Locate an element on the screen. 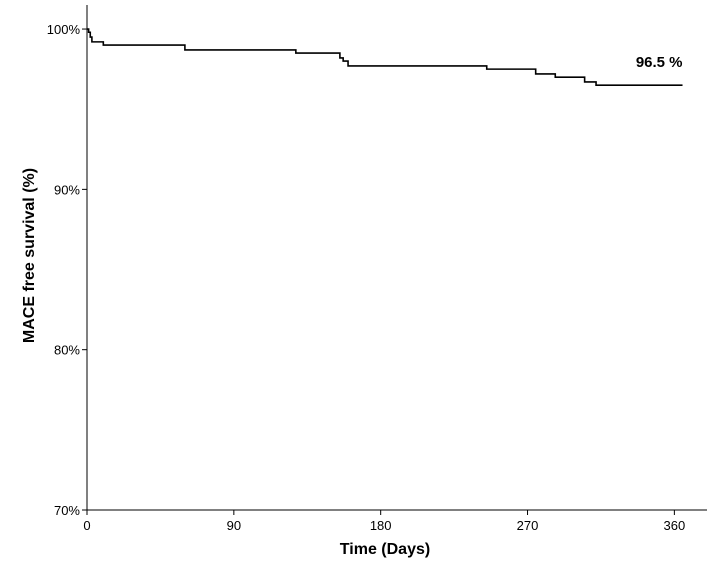  x-tick-label: 270 is located at coordinates (528, 525).